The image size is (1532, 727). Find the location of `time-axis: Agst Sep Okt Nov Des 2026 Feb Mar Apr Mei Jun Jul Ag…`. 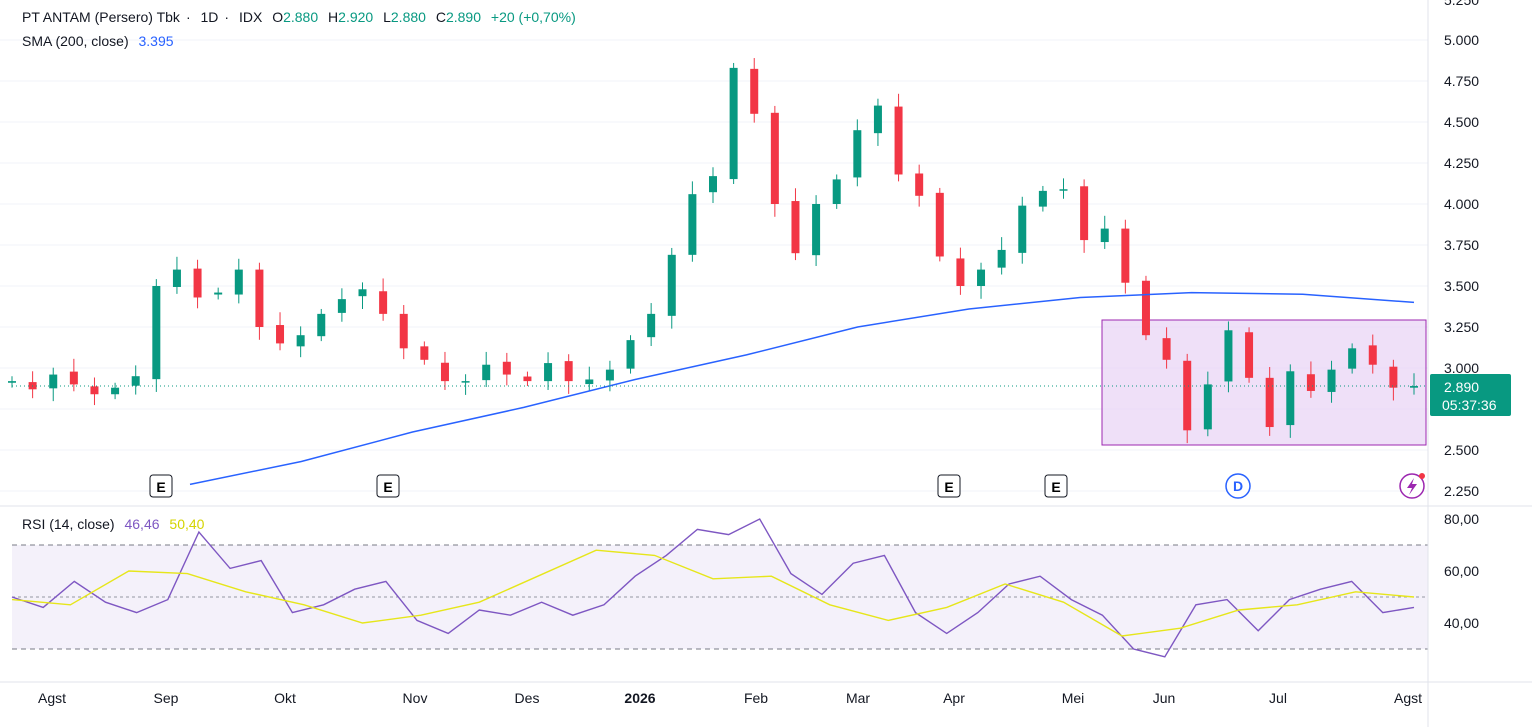

time-axis: Agst Sep Okt Nov Des 2026 Feb Mar Apr Mei Jun Jul Ag… is located at coordinates (730, 698).